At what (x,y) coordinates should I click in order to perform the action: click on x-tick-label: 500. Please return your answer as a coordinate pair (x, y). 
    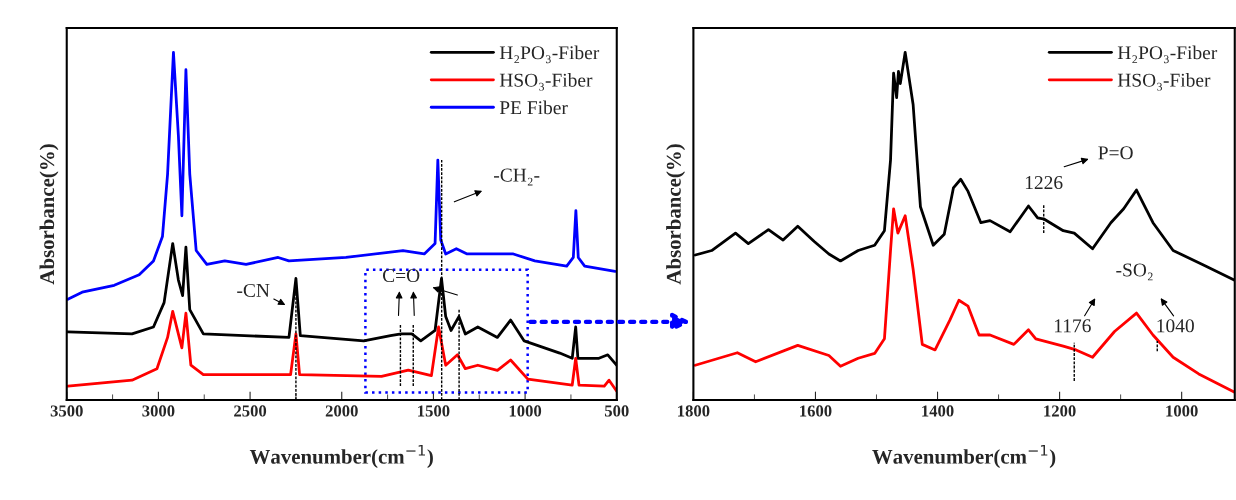
    Looking at the image, I should click on (616, 411).